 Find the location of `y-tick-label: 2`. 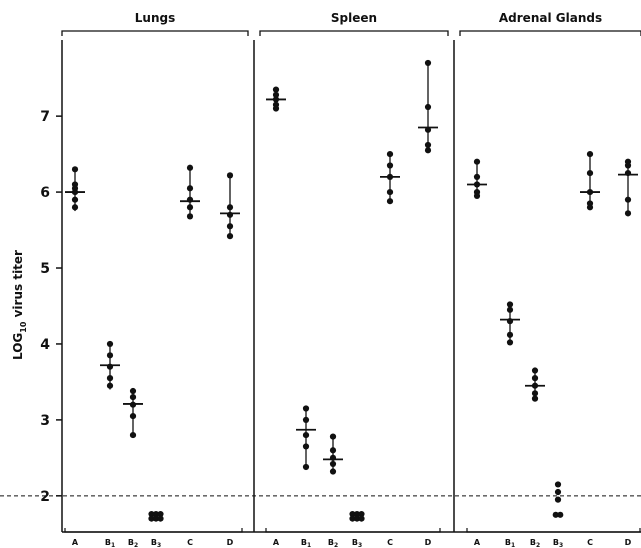

y-tick-label: 2 is located at coordinates (45, 497).